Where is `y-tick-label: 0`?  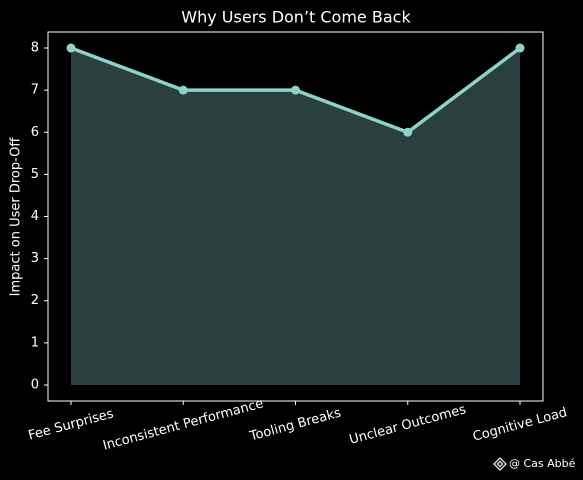 y-tick-label: 0 is located at coordinates (35, 384).